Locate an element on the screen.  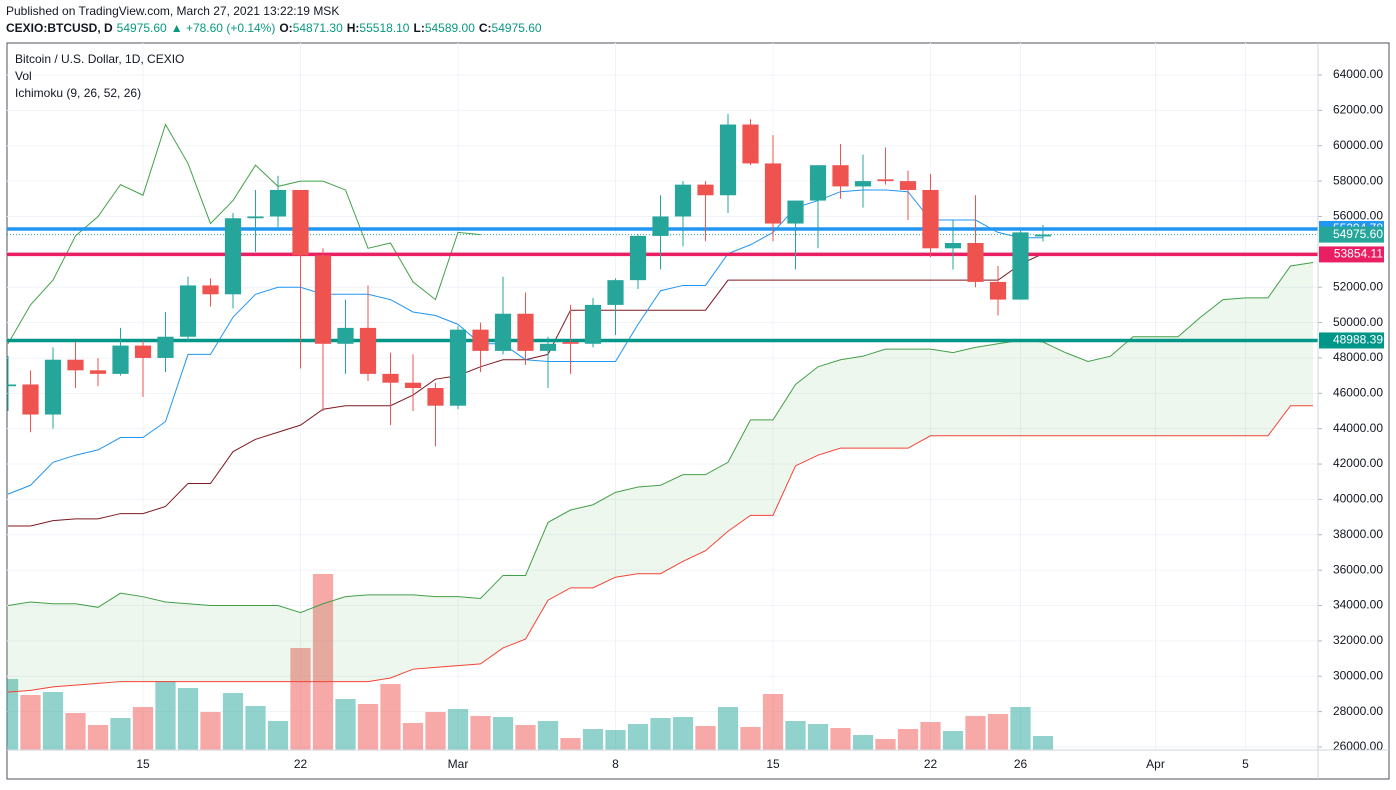
y-tick-label: 48000.00 is located at coordinates (1358, 357).